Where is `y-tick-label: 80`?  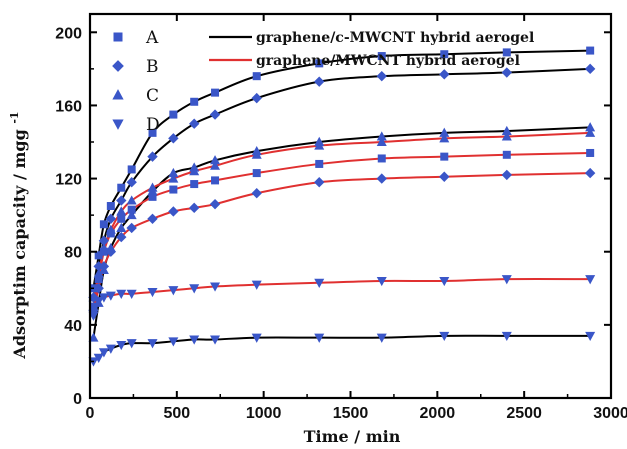 y-tick-label: 80 is located at coordinates (73, 253).